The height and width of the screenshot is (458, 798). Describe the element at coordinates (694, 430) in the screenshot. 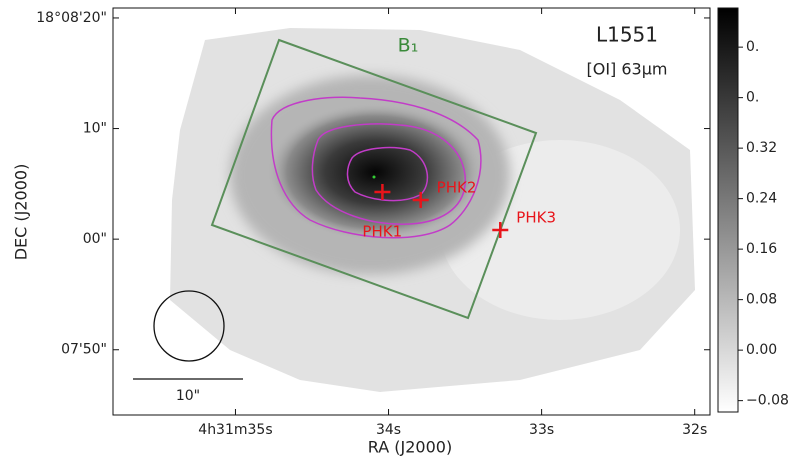

I see `x-tick-label: 32s` at that location.